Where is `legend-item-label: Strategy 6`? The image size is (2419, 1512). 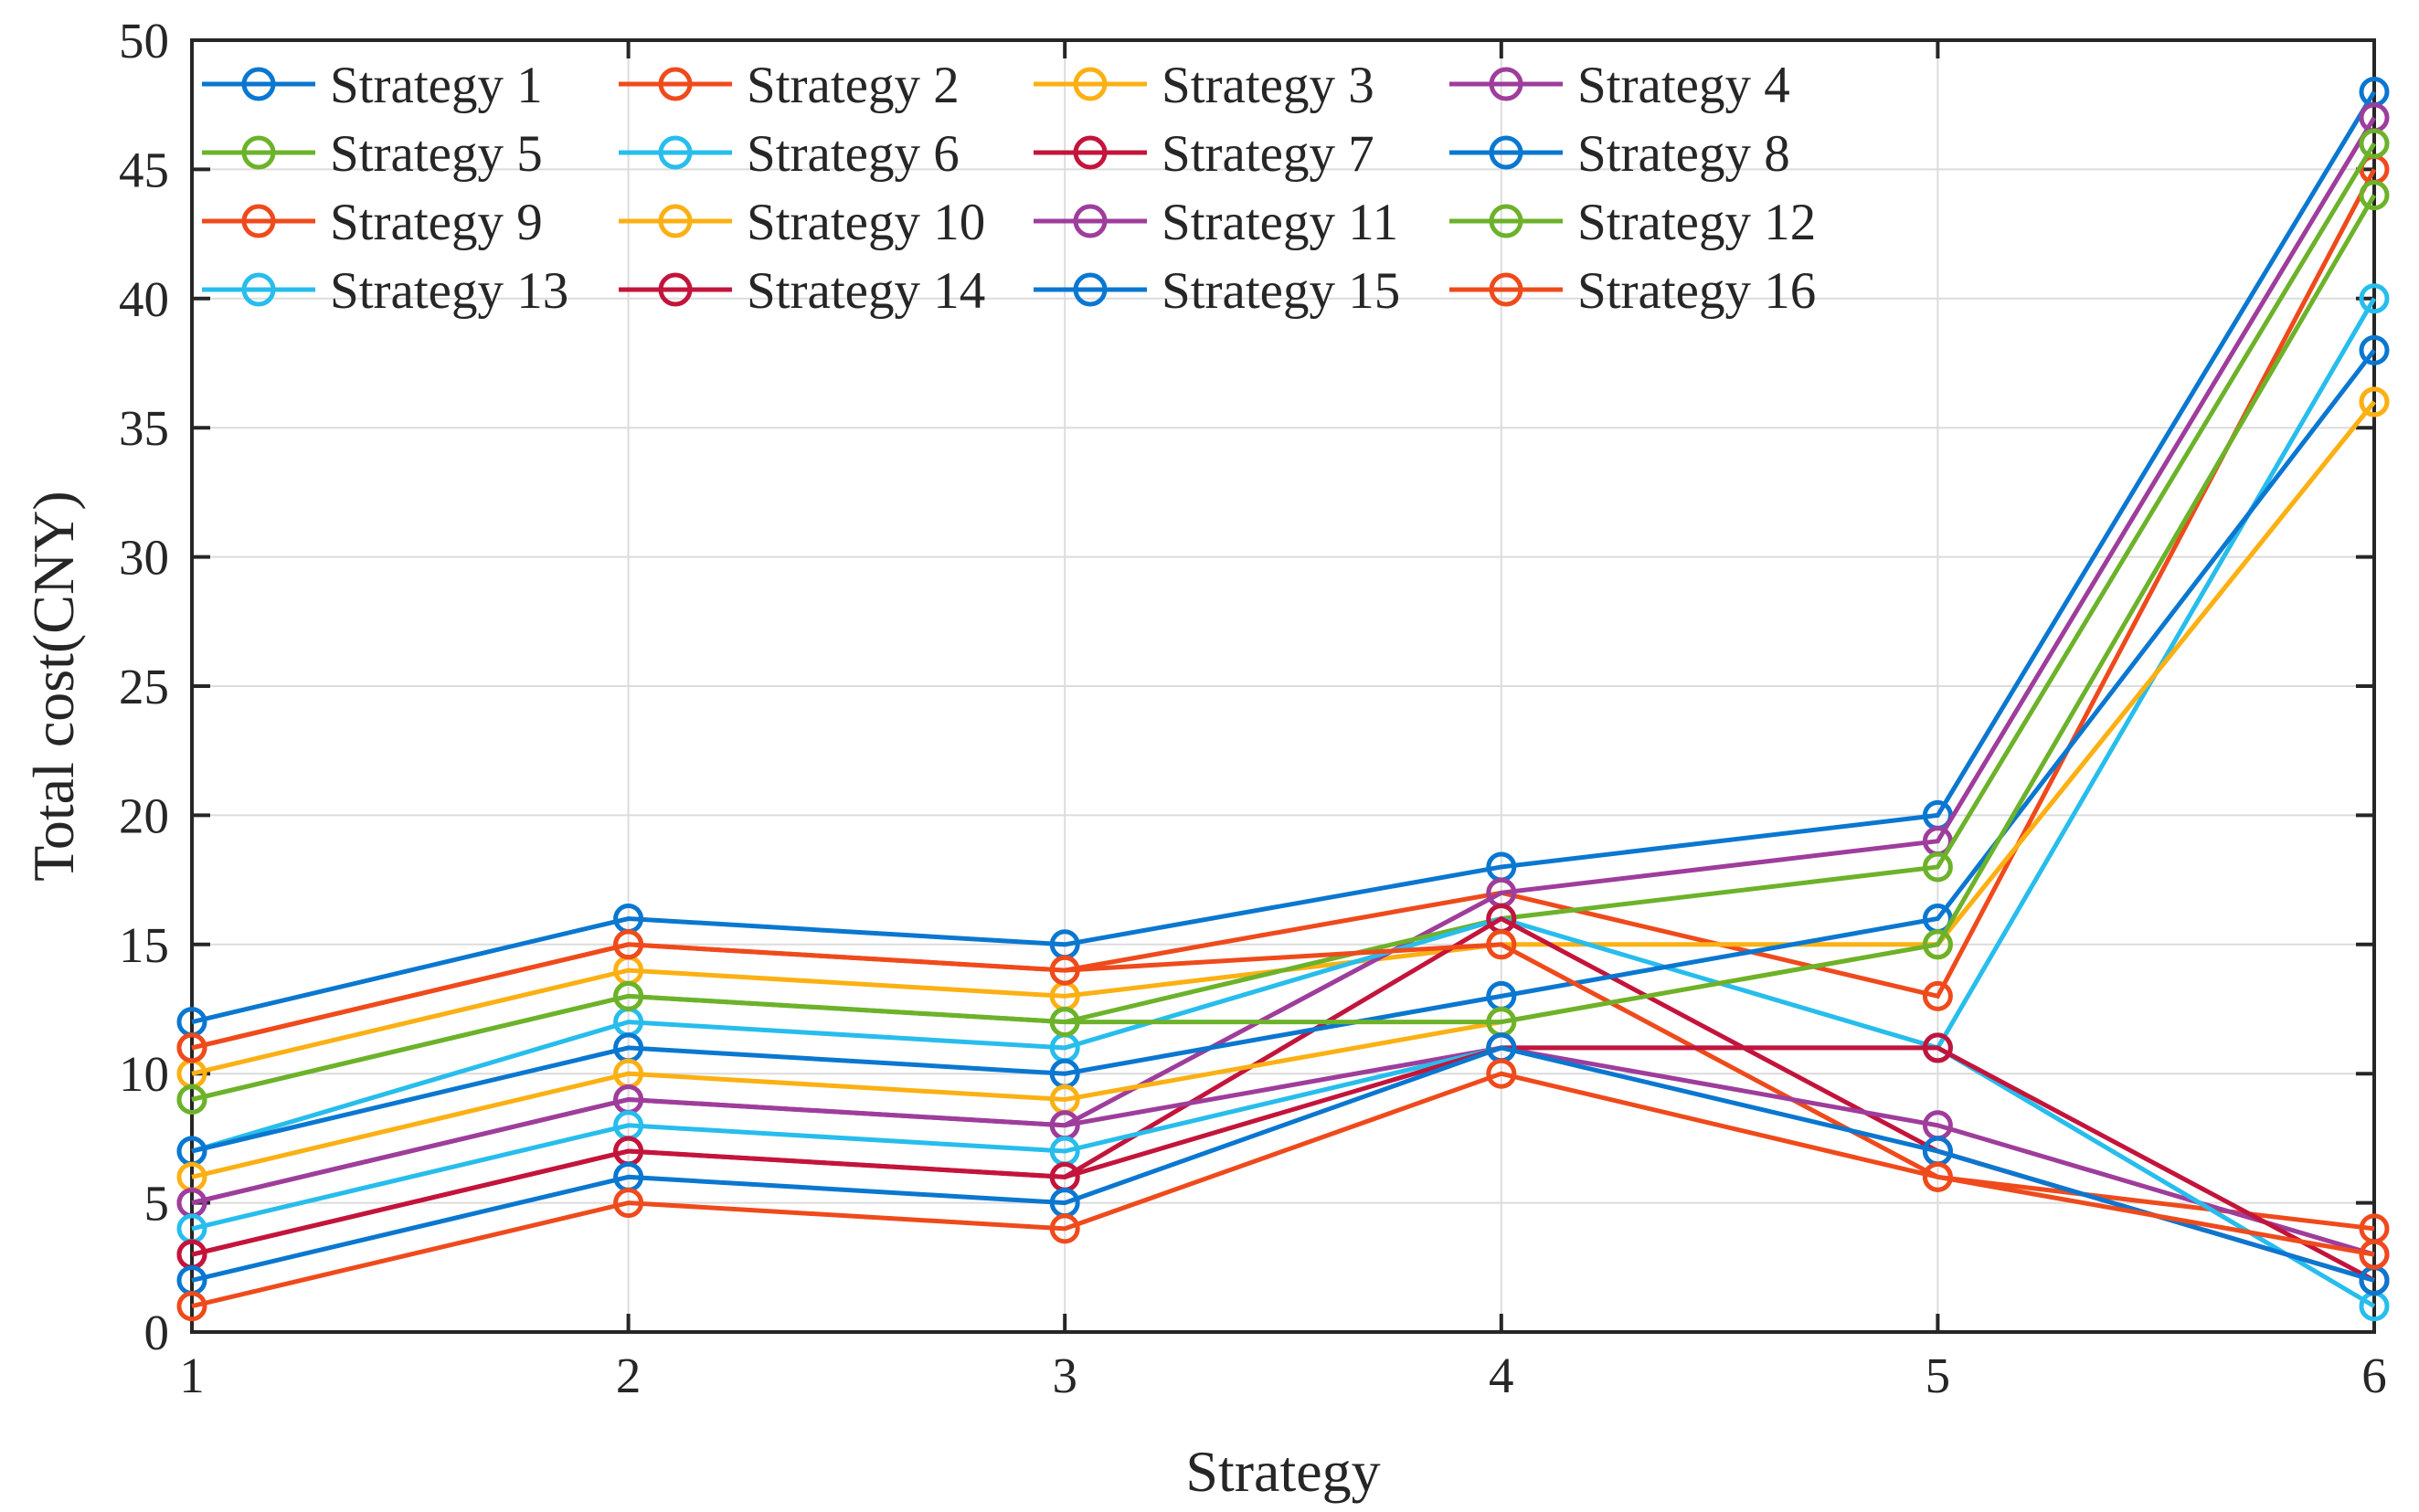
legend-item-label: Strategy 6 is located at coordinates (853, 154).